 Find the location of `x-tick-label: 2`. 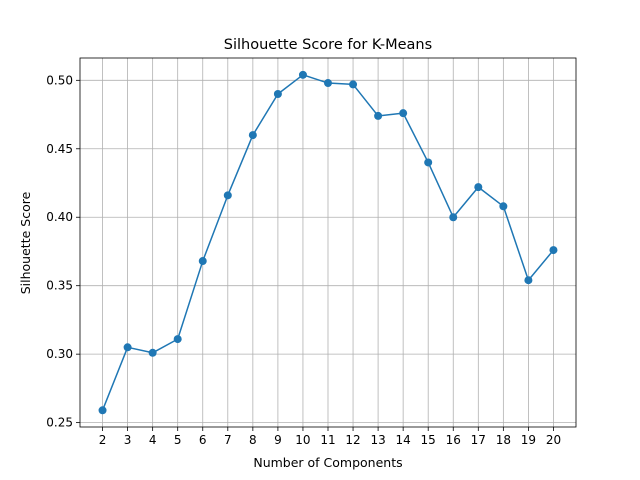

x-tick-label: 2 is located at coordinates (103, 440).